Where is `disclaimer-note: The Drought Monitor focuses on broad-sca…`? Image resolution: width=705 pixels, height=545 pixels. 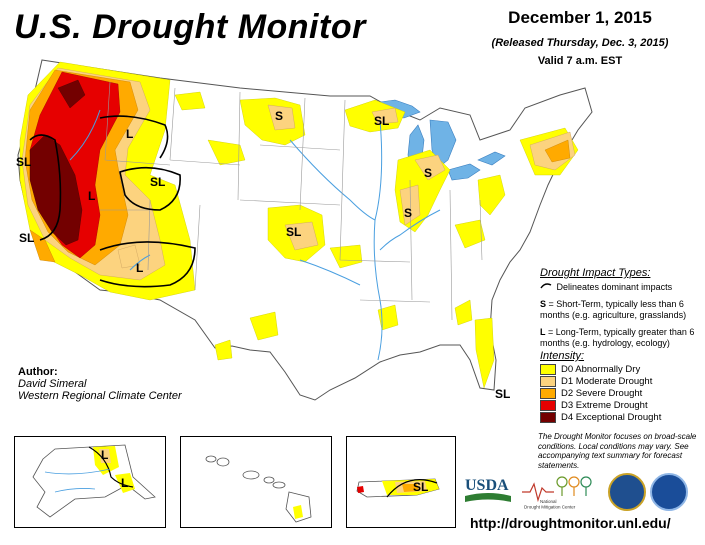 disclaimer-note: The Drought Monitor focuses on broad-sca… is located at coordinates (617, 451).